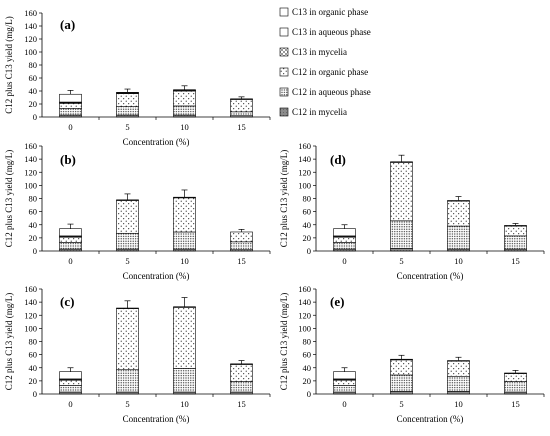 The height and width of the screenshot is (436, 550). What do you see at coordinates (330, 12) in the screenshot?
I see `legend-label: C13 in organic phase` at bounding box center [330, 12].